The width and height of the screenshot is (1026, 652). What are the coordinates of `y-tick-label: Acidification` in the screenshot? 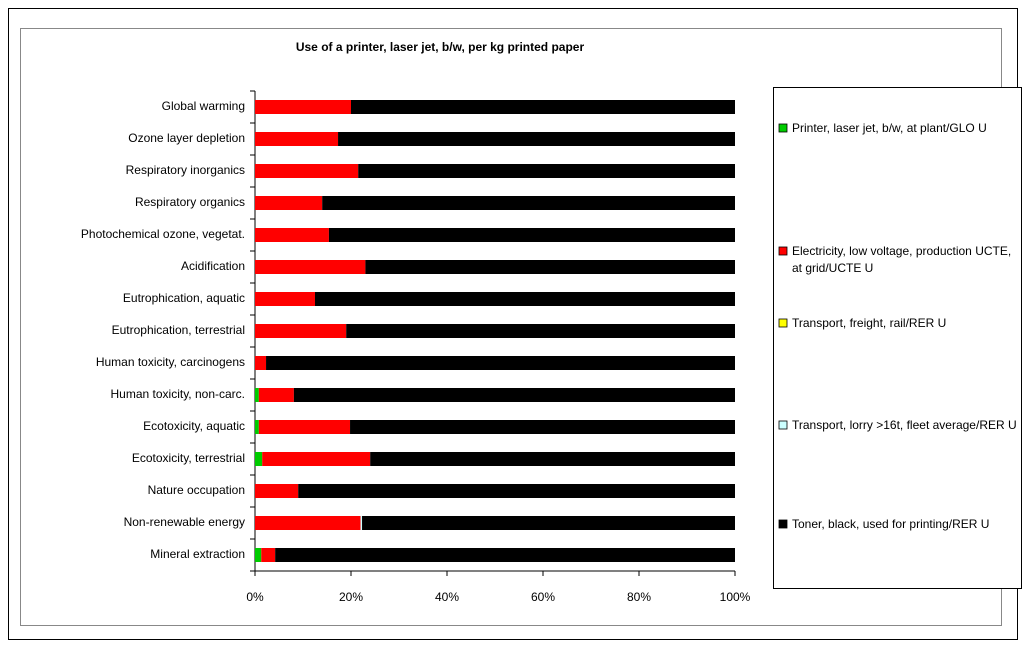 It's located at (213, 266).